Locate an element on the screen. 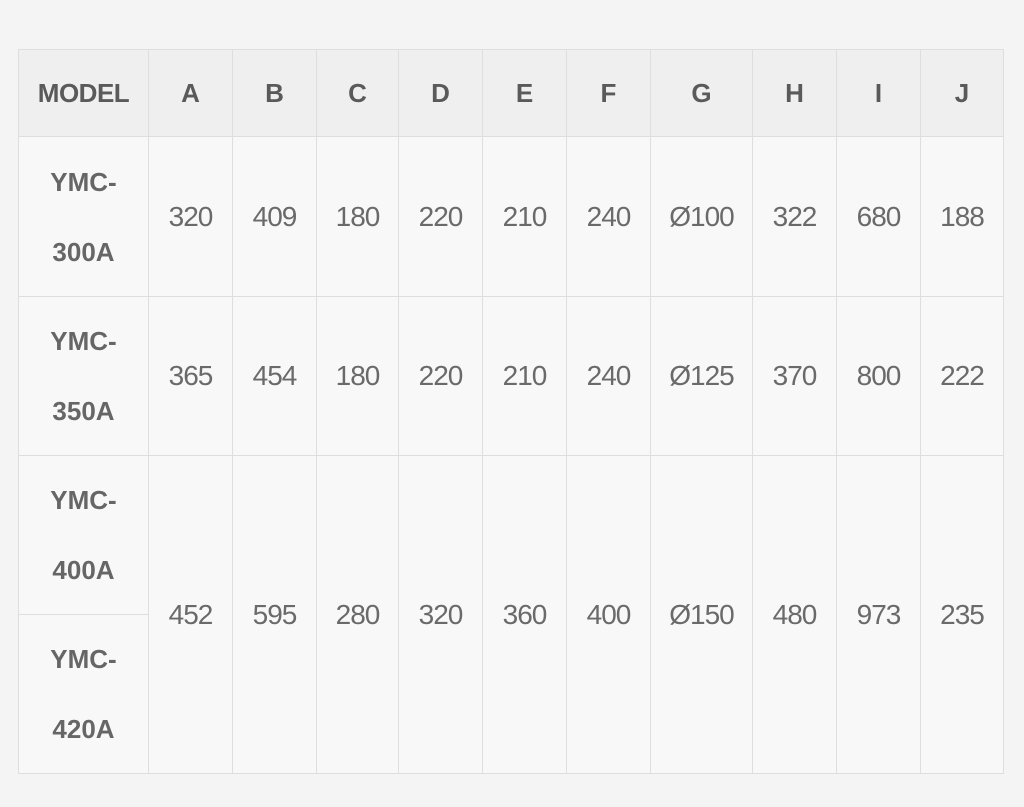 This screenshot has height=807, width=1024. value-cell-j: 235 is located at coordinates (962, 614).